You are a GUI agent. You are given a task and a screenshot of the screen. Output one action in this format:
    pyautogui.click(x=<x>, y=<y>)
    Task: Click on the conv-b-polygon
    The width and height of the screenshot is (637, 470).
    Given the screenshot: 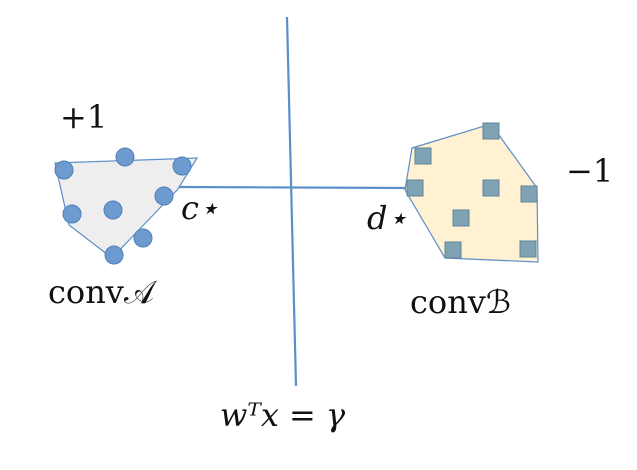 What is the action you would take?
    pyautogui.click(x=471, y=193)
    